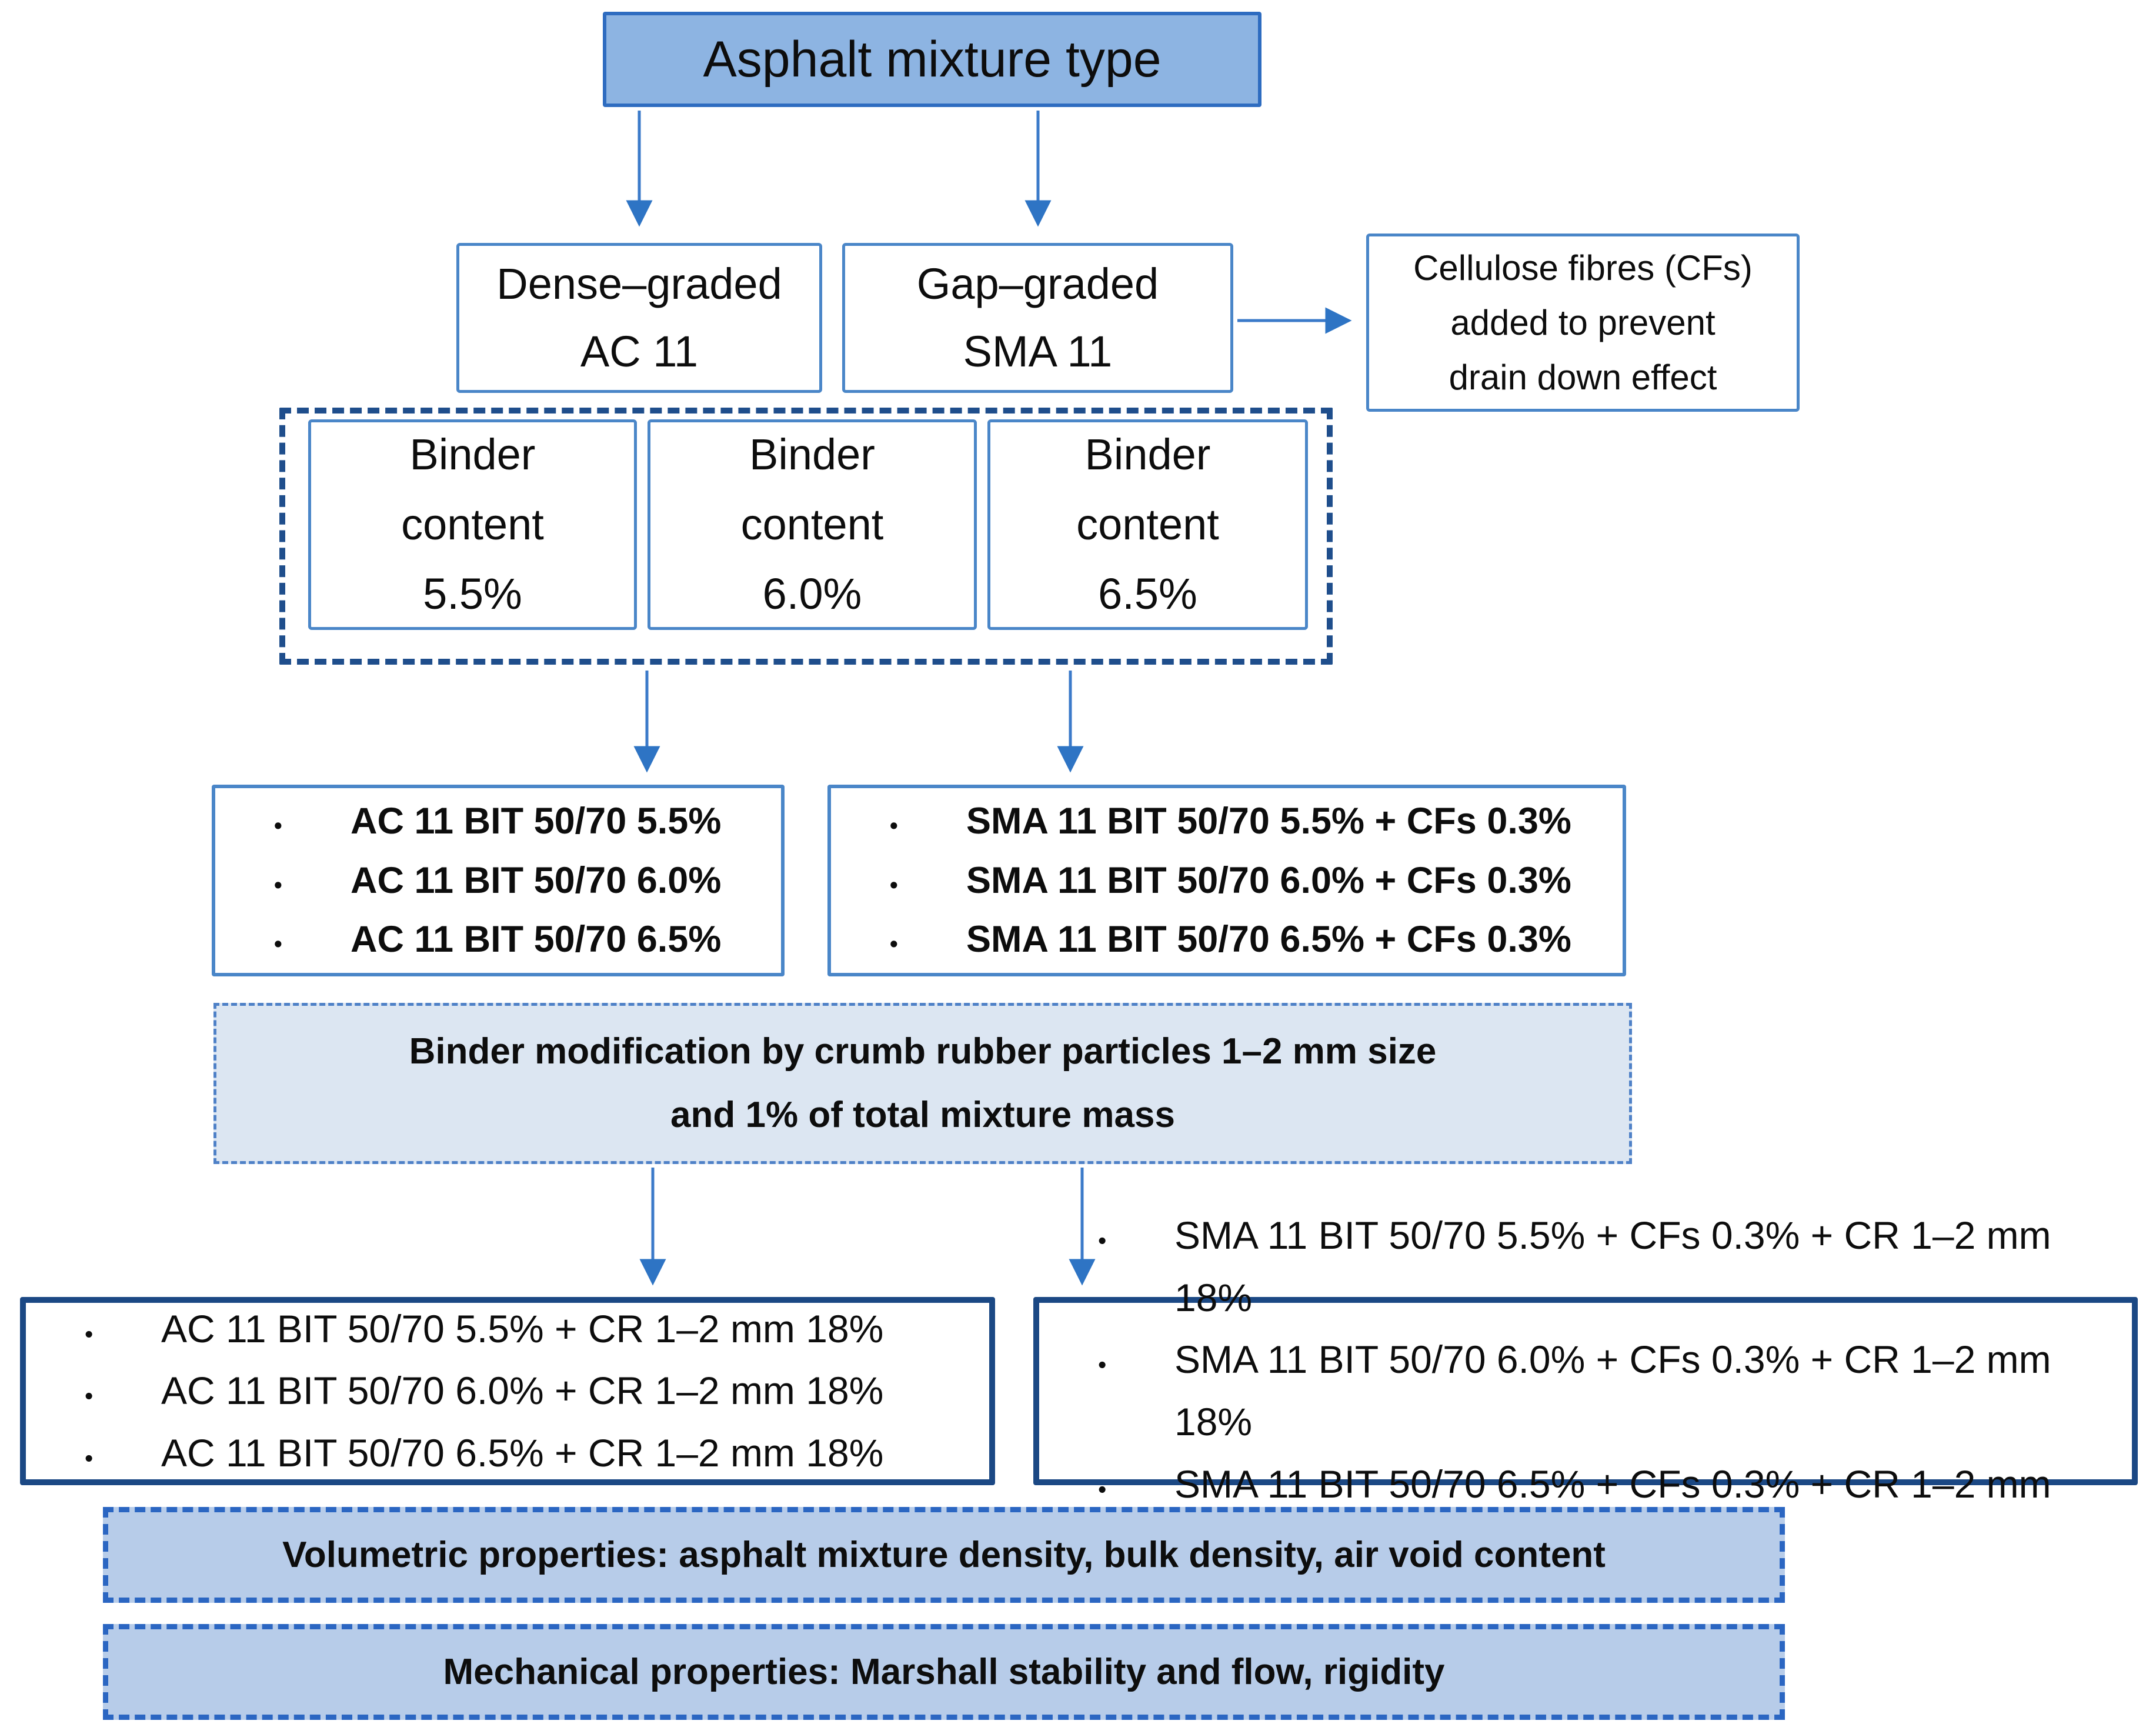 The image size is (2156, 1734). I want to click on ac-mixture-item: AC 11 BIT 50/70 6.5%, so click(536, 940).